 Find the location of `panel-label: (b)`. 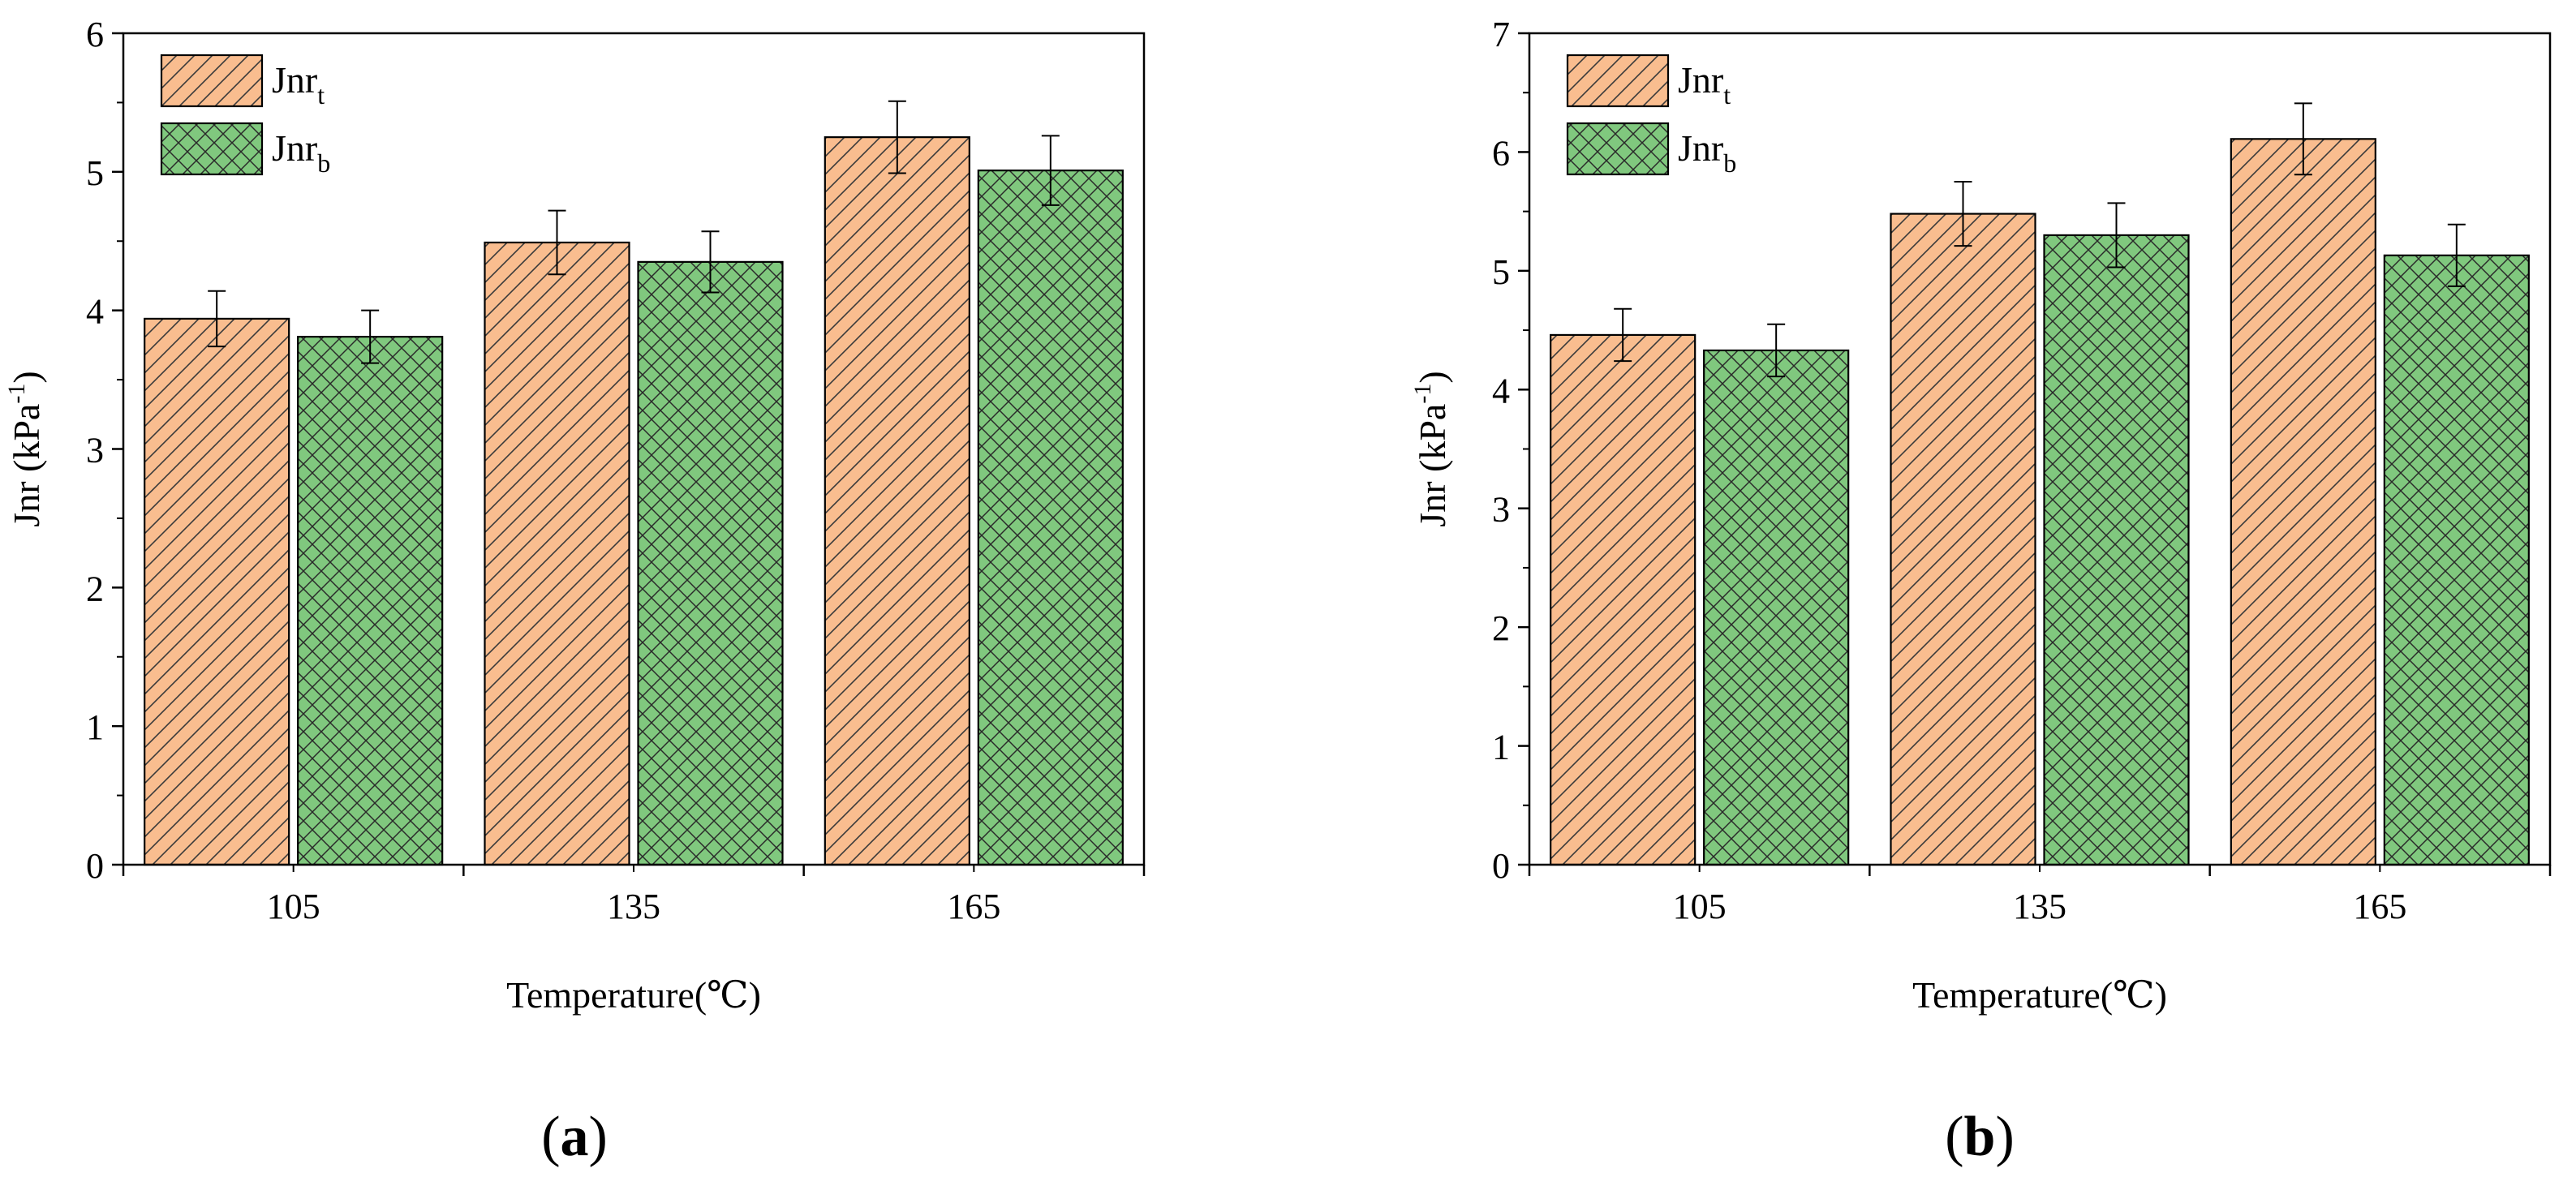

panel-label: (b) is located at coordinates (1980, 1137).